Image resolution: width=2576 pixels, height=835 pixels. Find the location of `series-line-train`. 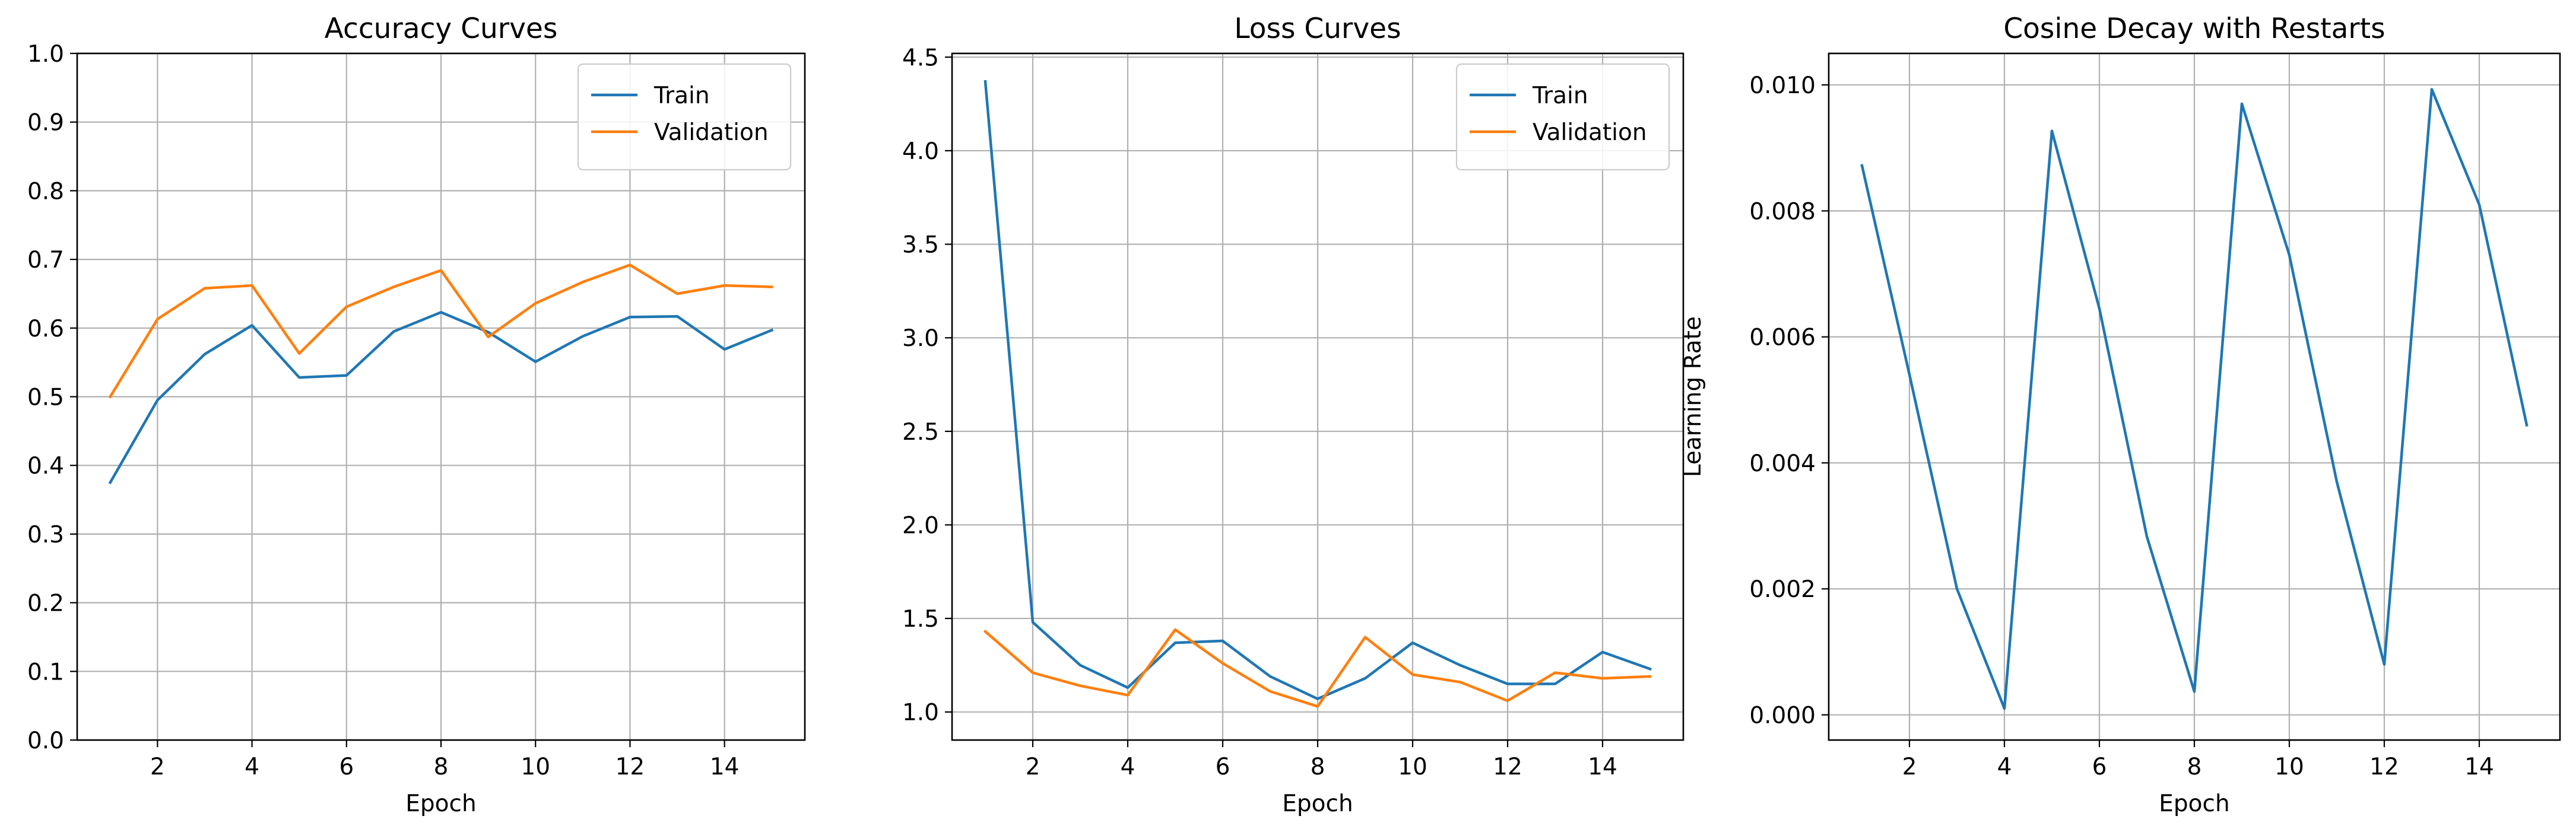

series-line-train is located at coordinates (441, 397).